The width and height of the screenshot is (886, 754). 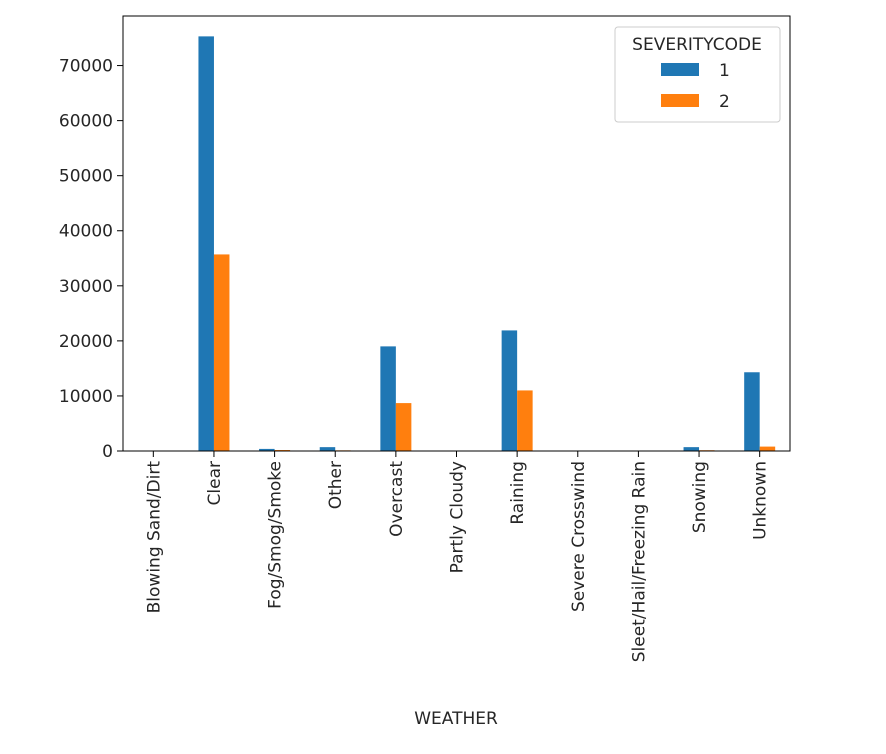 I want to click on x-tick-label: Other, so click(x=336, y=485).